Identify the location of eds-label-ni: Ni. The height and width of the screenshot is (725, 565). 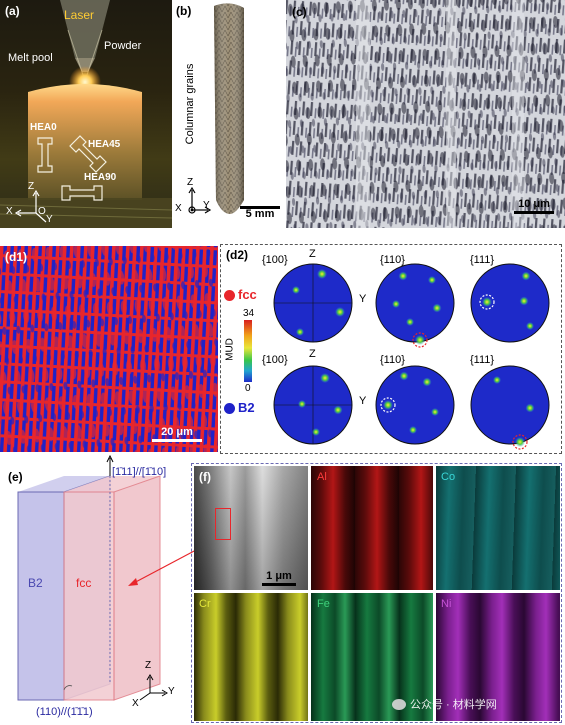
(446, 604).